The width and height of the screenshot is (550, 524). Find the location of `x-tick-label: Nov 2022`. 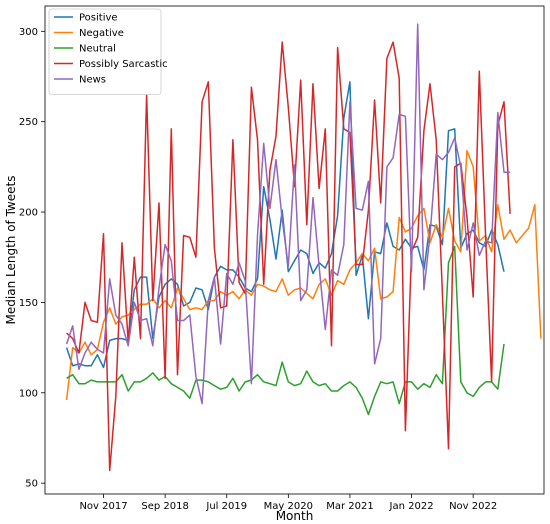

x-tick-label: Nov 2022 is located at coordinates (473, 506).